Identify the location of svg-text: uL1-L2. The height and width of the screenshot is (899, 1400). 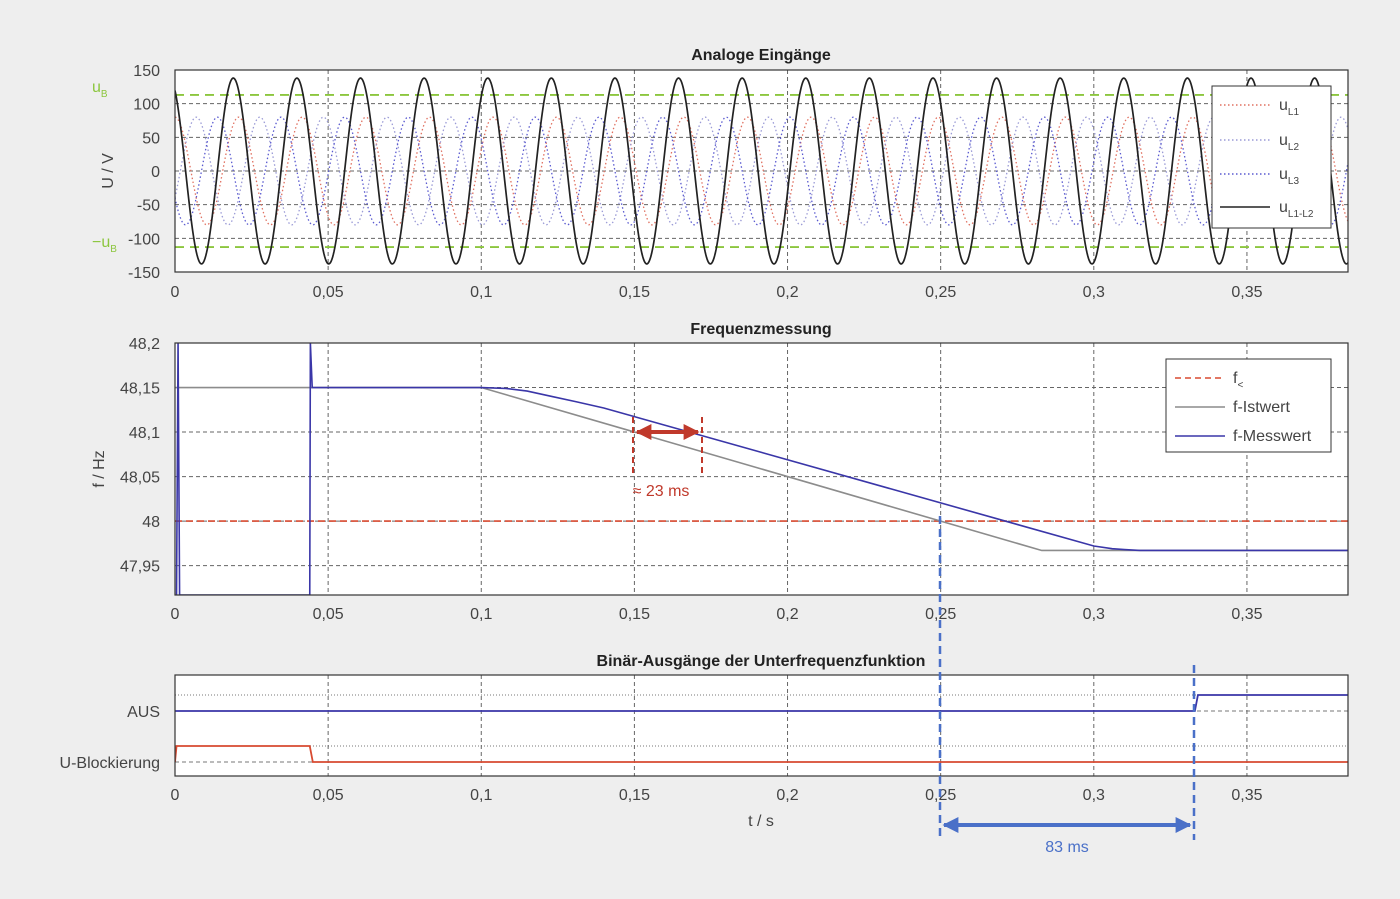
(1296, 209).